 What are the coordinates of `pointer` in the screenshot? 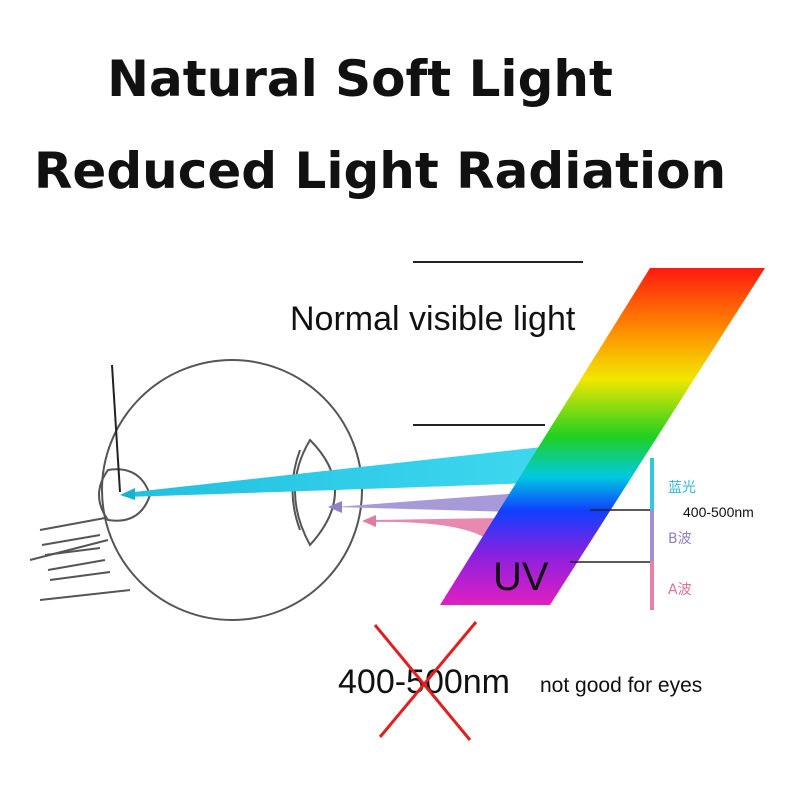 It's located at (116, 428).